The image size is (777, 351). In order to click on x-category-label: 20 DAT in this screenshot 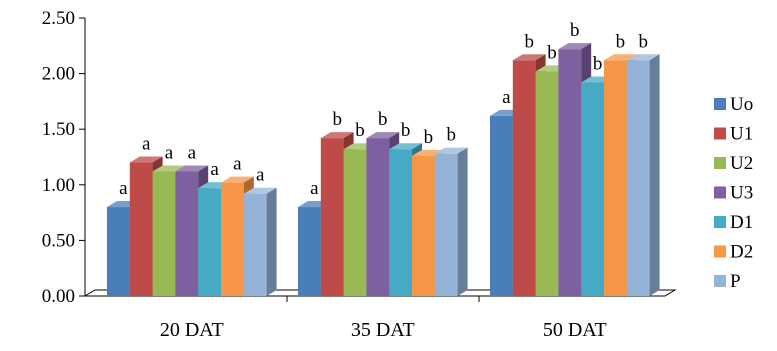, I will do `click(192, 330)`.